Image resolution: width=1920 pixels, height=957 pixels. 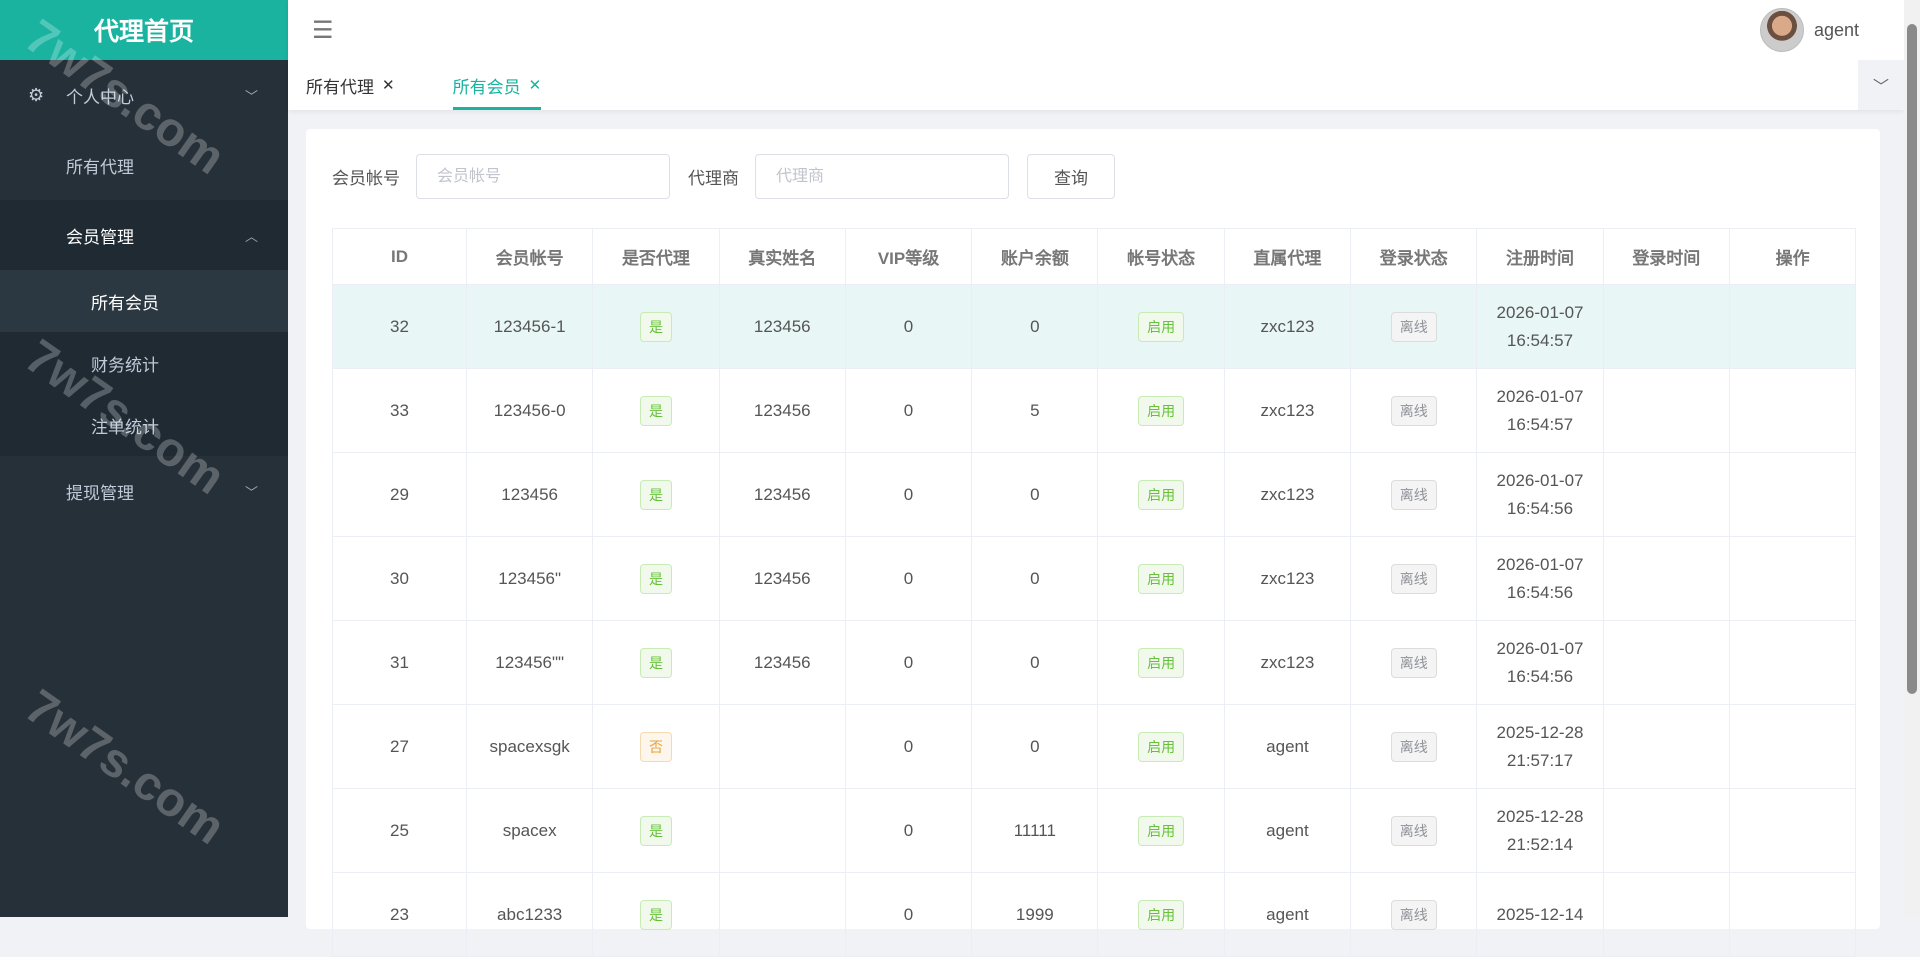 What do you see at coordinates (1540, 256) in the screenshot?
I see `column-header: 注册时间` at bounding box center [1540, 256].